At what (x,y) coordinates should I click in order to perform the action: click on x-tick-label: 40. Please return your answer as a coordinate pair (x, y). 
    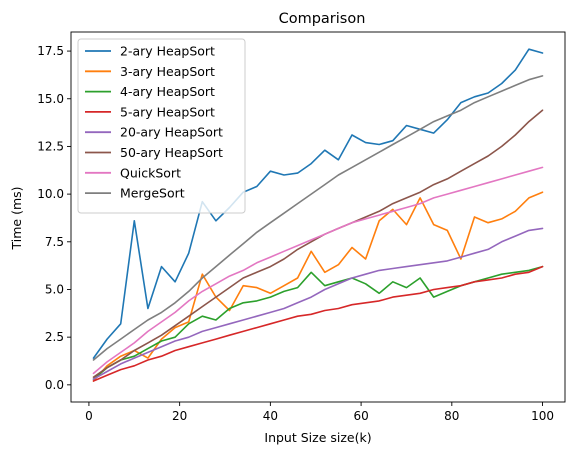
    Looking at the image, I should click on (270, 416).